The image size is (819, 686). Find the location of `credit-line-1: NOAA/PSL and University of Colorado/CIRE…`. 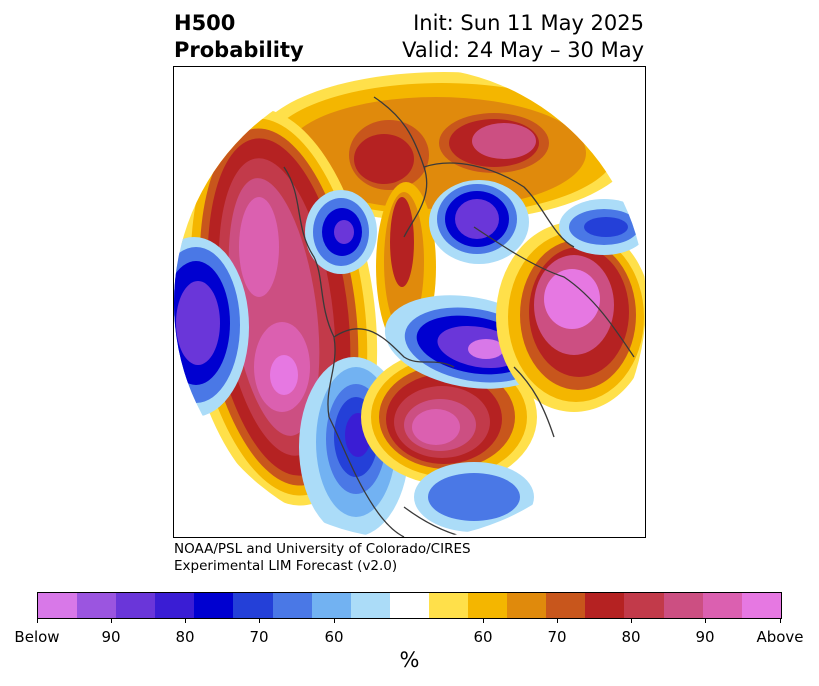

credit-line-1: NOAA/PSL and University of Colorado/CIRE… is located at coordinates (322, 549).